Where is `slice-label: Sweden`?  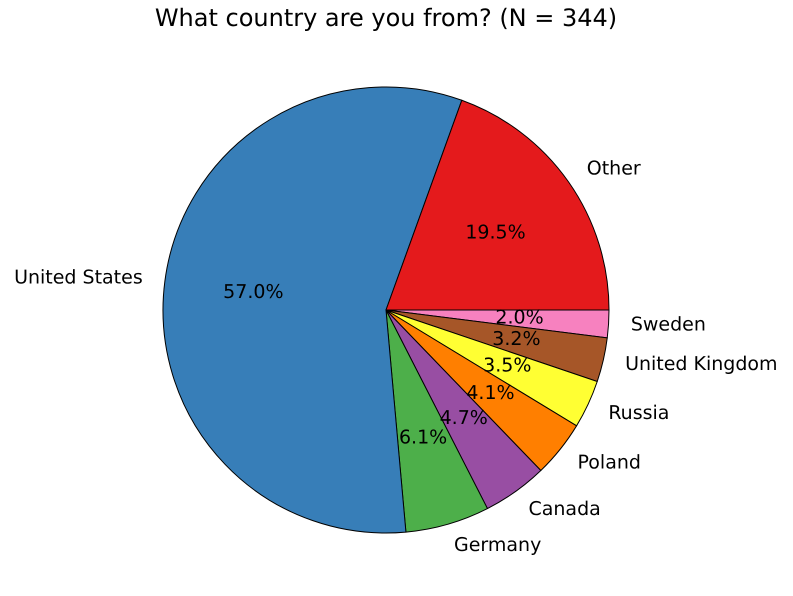 slice-label: Sweden is located at coordinates (668, 325).